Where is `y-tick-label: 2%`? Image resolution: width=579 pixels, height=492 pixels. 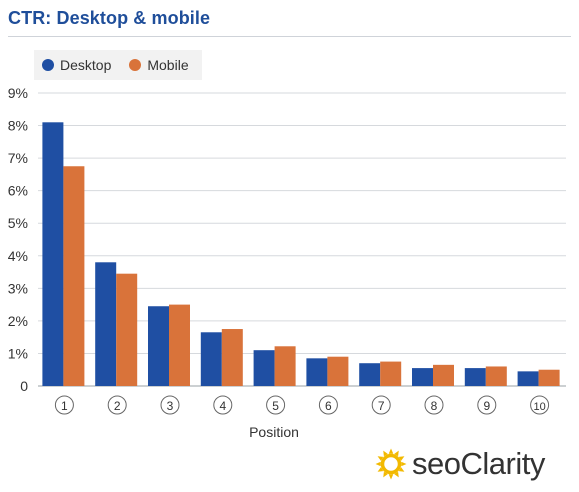
y-tick-label: 2% is located at coordinates (18, 321).